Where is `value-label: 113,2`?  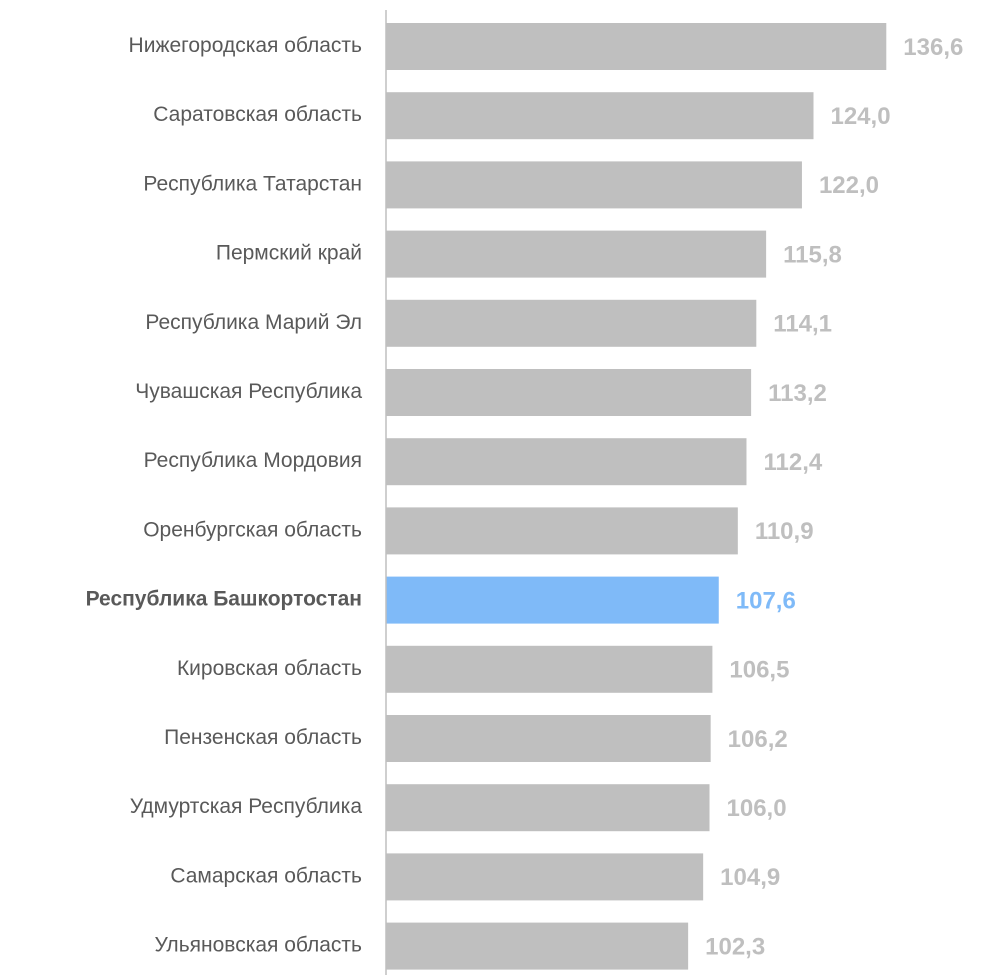
value-label: 113,2 is located at coordinates (797, 393).